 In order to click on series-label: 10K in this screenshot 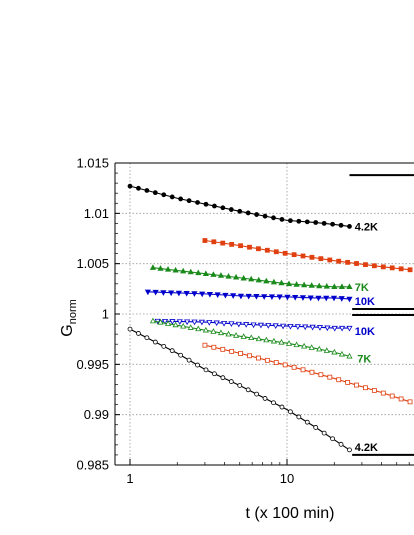, I will do `click(365, 302)`.